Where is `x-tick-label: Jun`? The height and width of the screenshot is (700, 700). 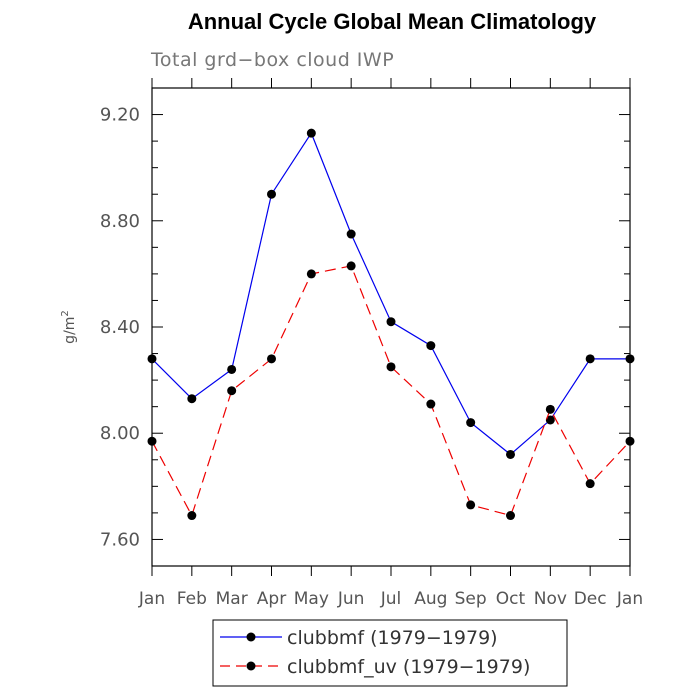
x-tick-label: Jun is located at coordinates (351, 599).